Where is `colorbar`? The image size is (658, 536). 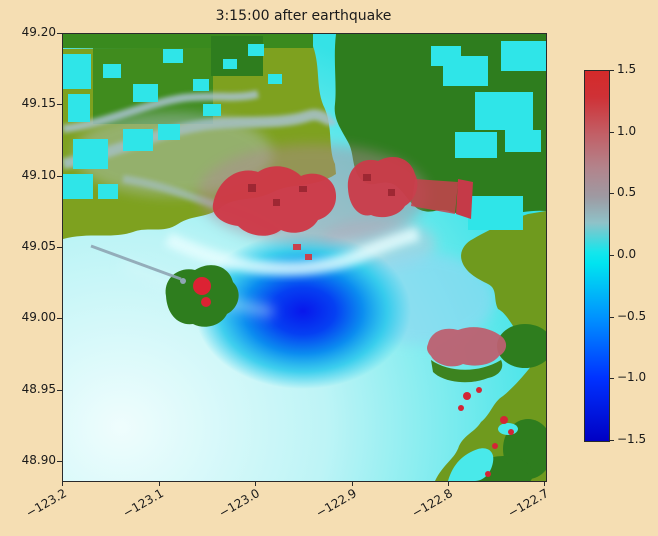
colorbar is located at coordinates (597, 256).